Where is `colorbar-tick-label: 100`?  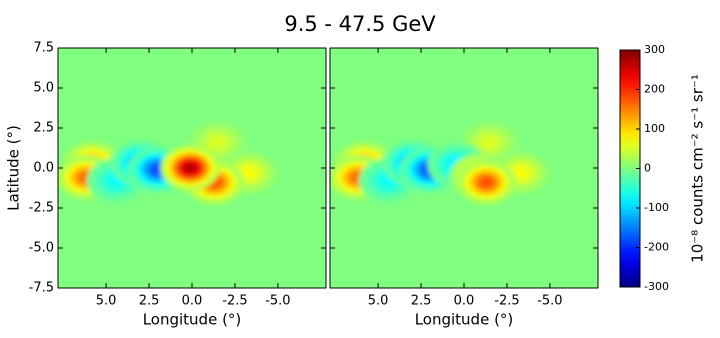 colorbar-tick-label: 100 is located at coordinates (654, 128).